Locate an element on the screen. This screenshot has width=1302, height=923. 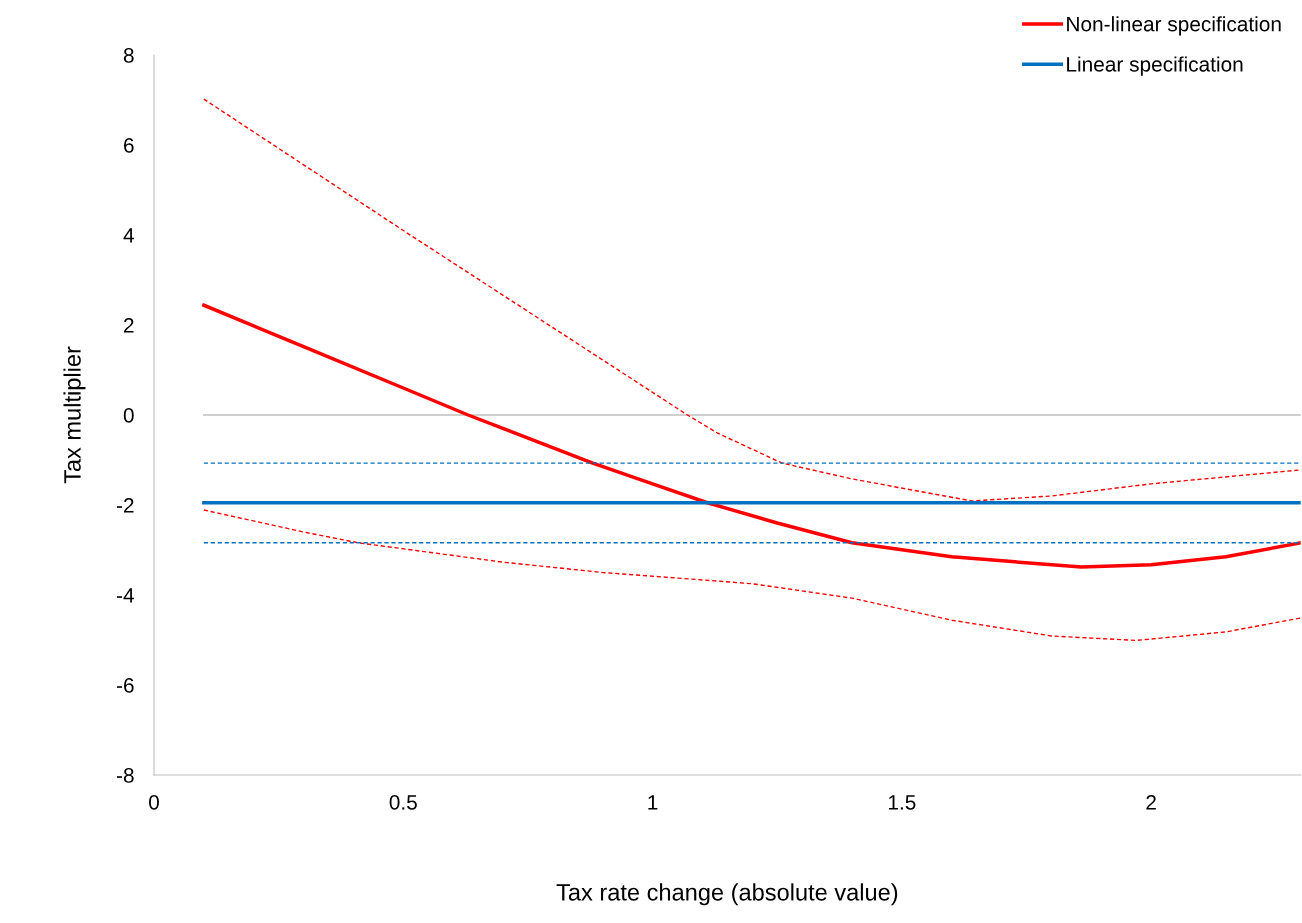
y-tick-label: -2 is located at coordinates (125, 505).